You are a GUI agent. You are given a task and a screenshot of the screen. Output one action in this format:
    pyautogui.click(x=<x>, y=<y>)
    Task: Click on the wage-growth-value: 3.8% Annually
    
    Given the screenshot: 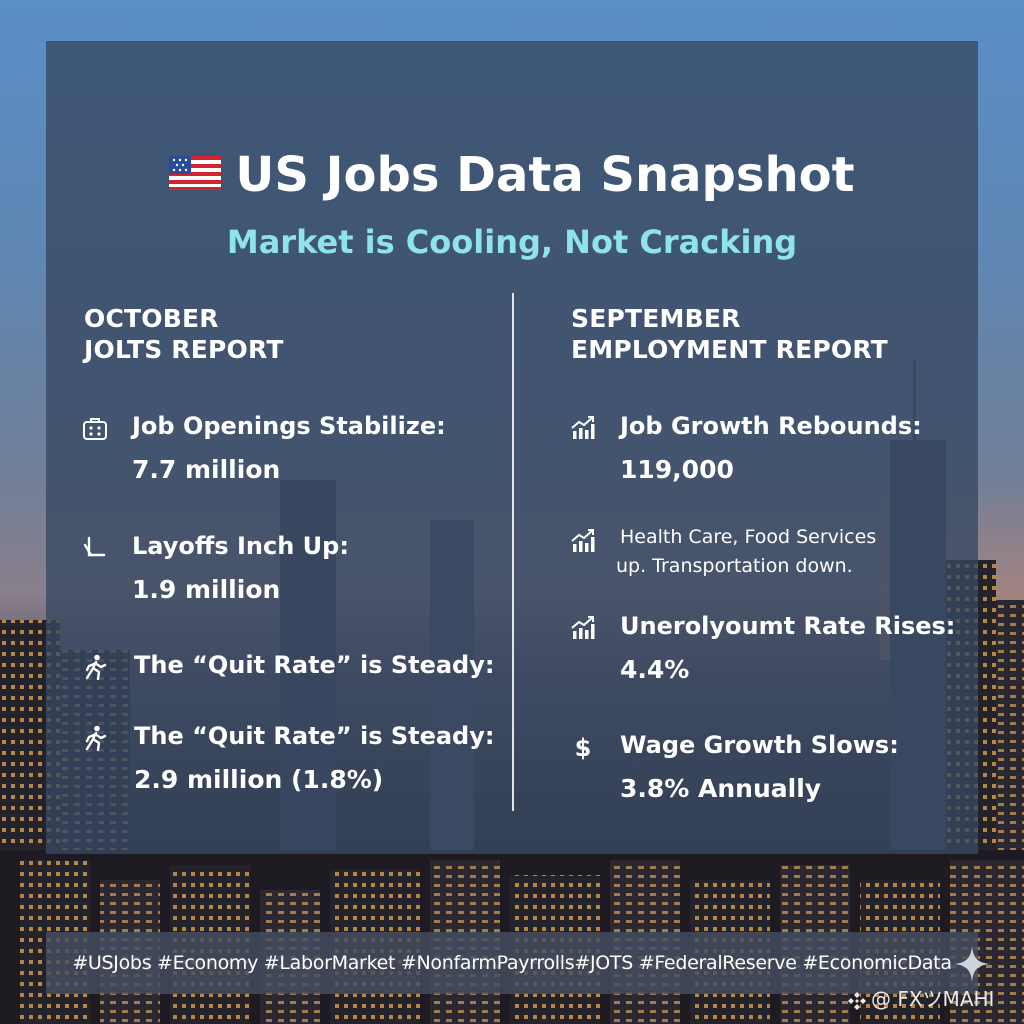 What is the action you would take?
    pyautogui.click(x=721, y=788)
    